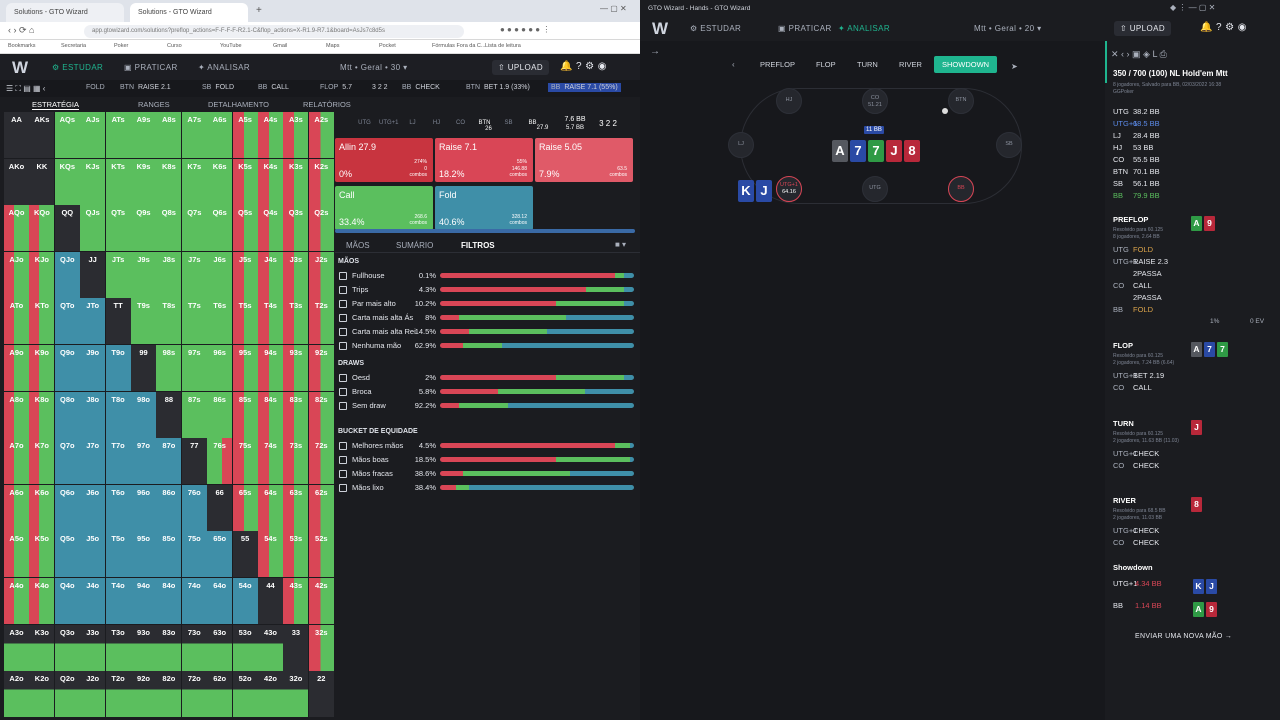 The image size is (1280, 720). What do you see at coordinates (16, 554) in the screenshot?
I see `hand-cell: A5o` at bounding box center [16, 554].